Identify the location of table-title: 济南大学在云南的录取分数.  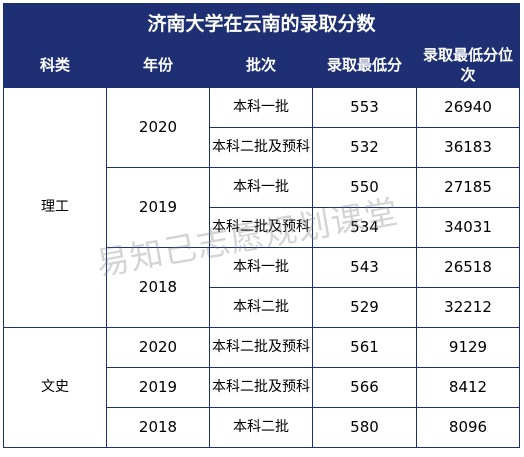
(261, 22).